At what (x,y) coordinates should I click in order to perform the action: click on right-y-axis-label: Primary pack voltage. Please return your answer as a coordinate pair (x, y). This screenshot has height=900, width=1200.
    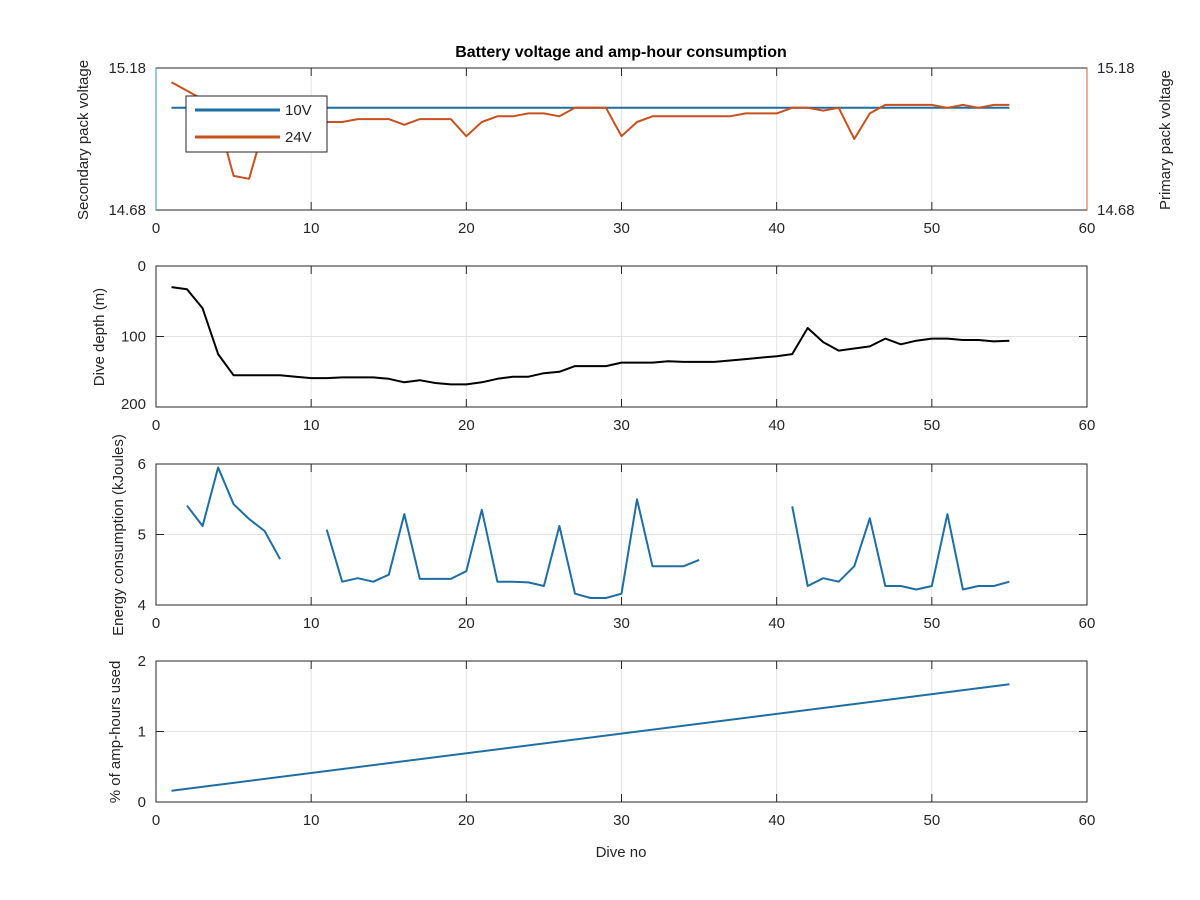
    Looking at the image, I should click on (1165, 140).